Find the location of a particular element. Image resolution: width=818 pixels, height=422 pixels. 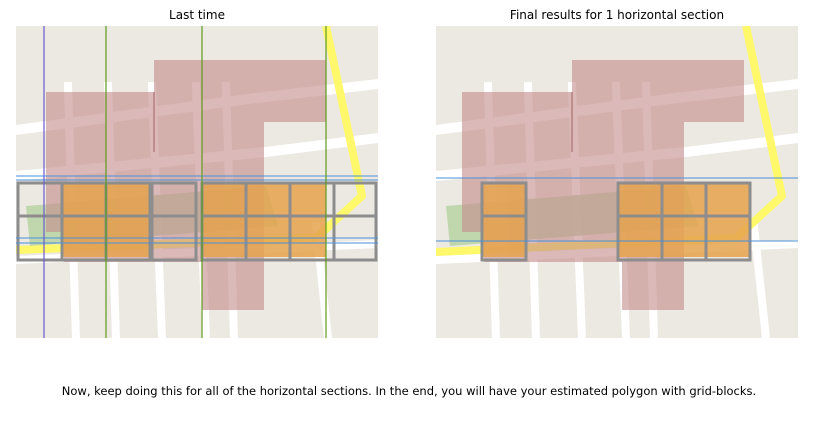

panel-title-left: Last time is located at coordinates (197, 15).